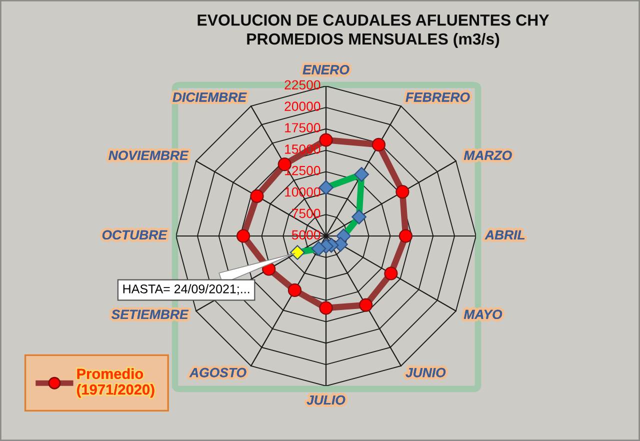 The image size is (640, 441). Describe the element at coordinates (326, 69) in the screenshot. I see `spoke-label: ENERO` at that location.